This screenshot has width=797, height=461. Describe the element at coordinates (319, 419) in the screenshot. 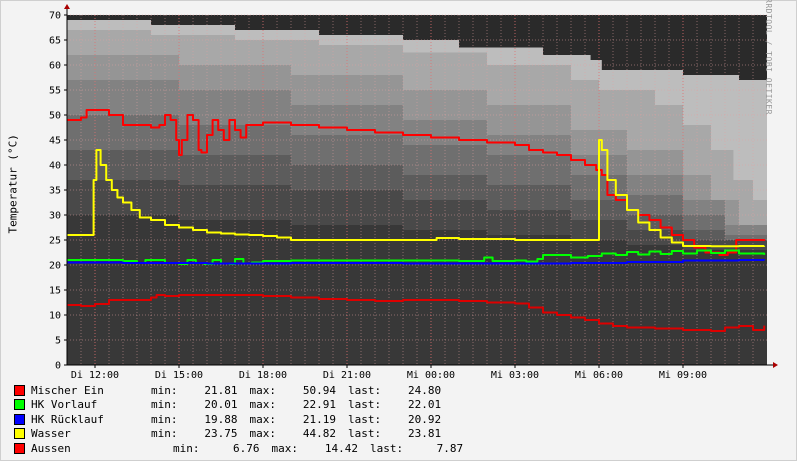

I see `legend-max-value: 21.19` at that location.